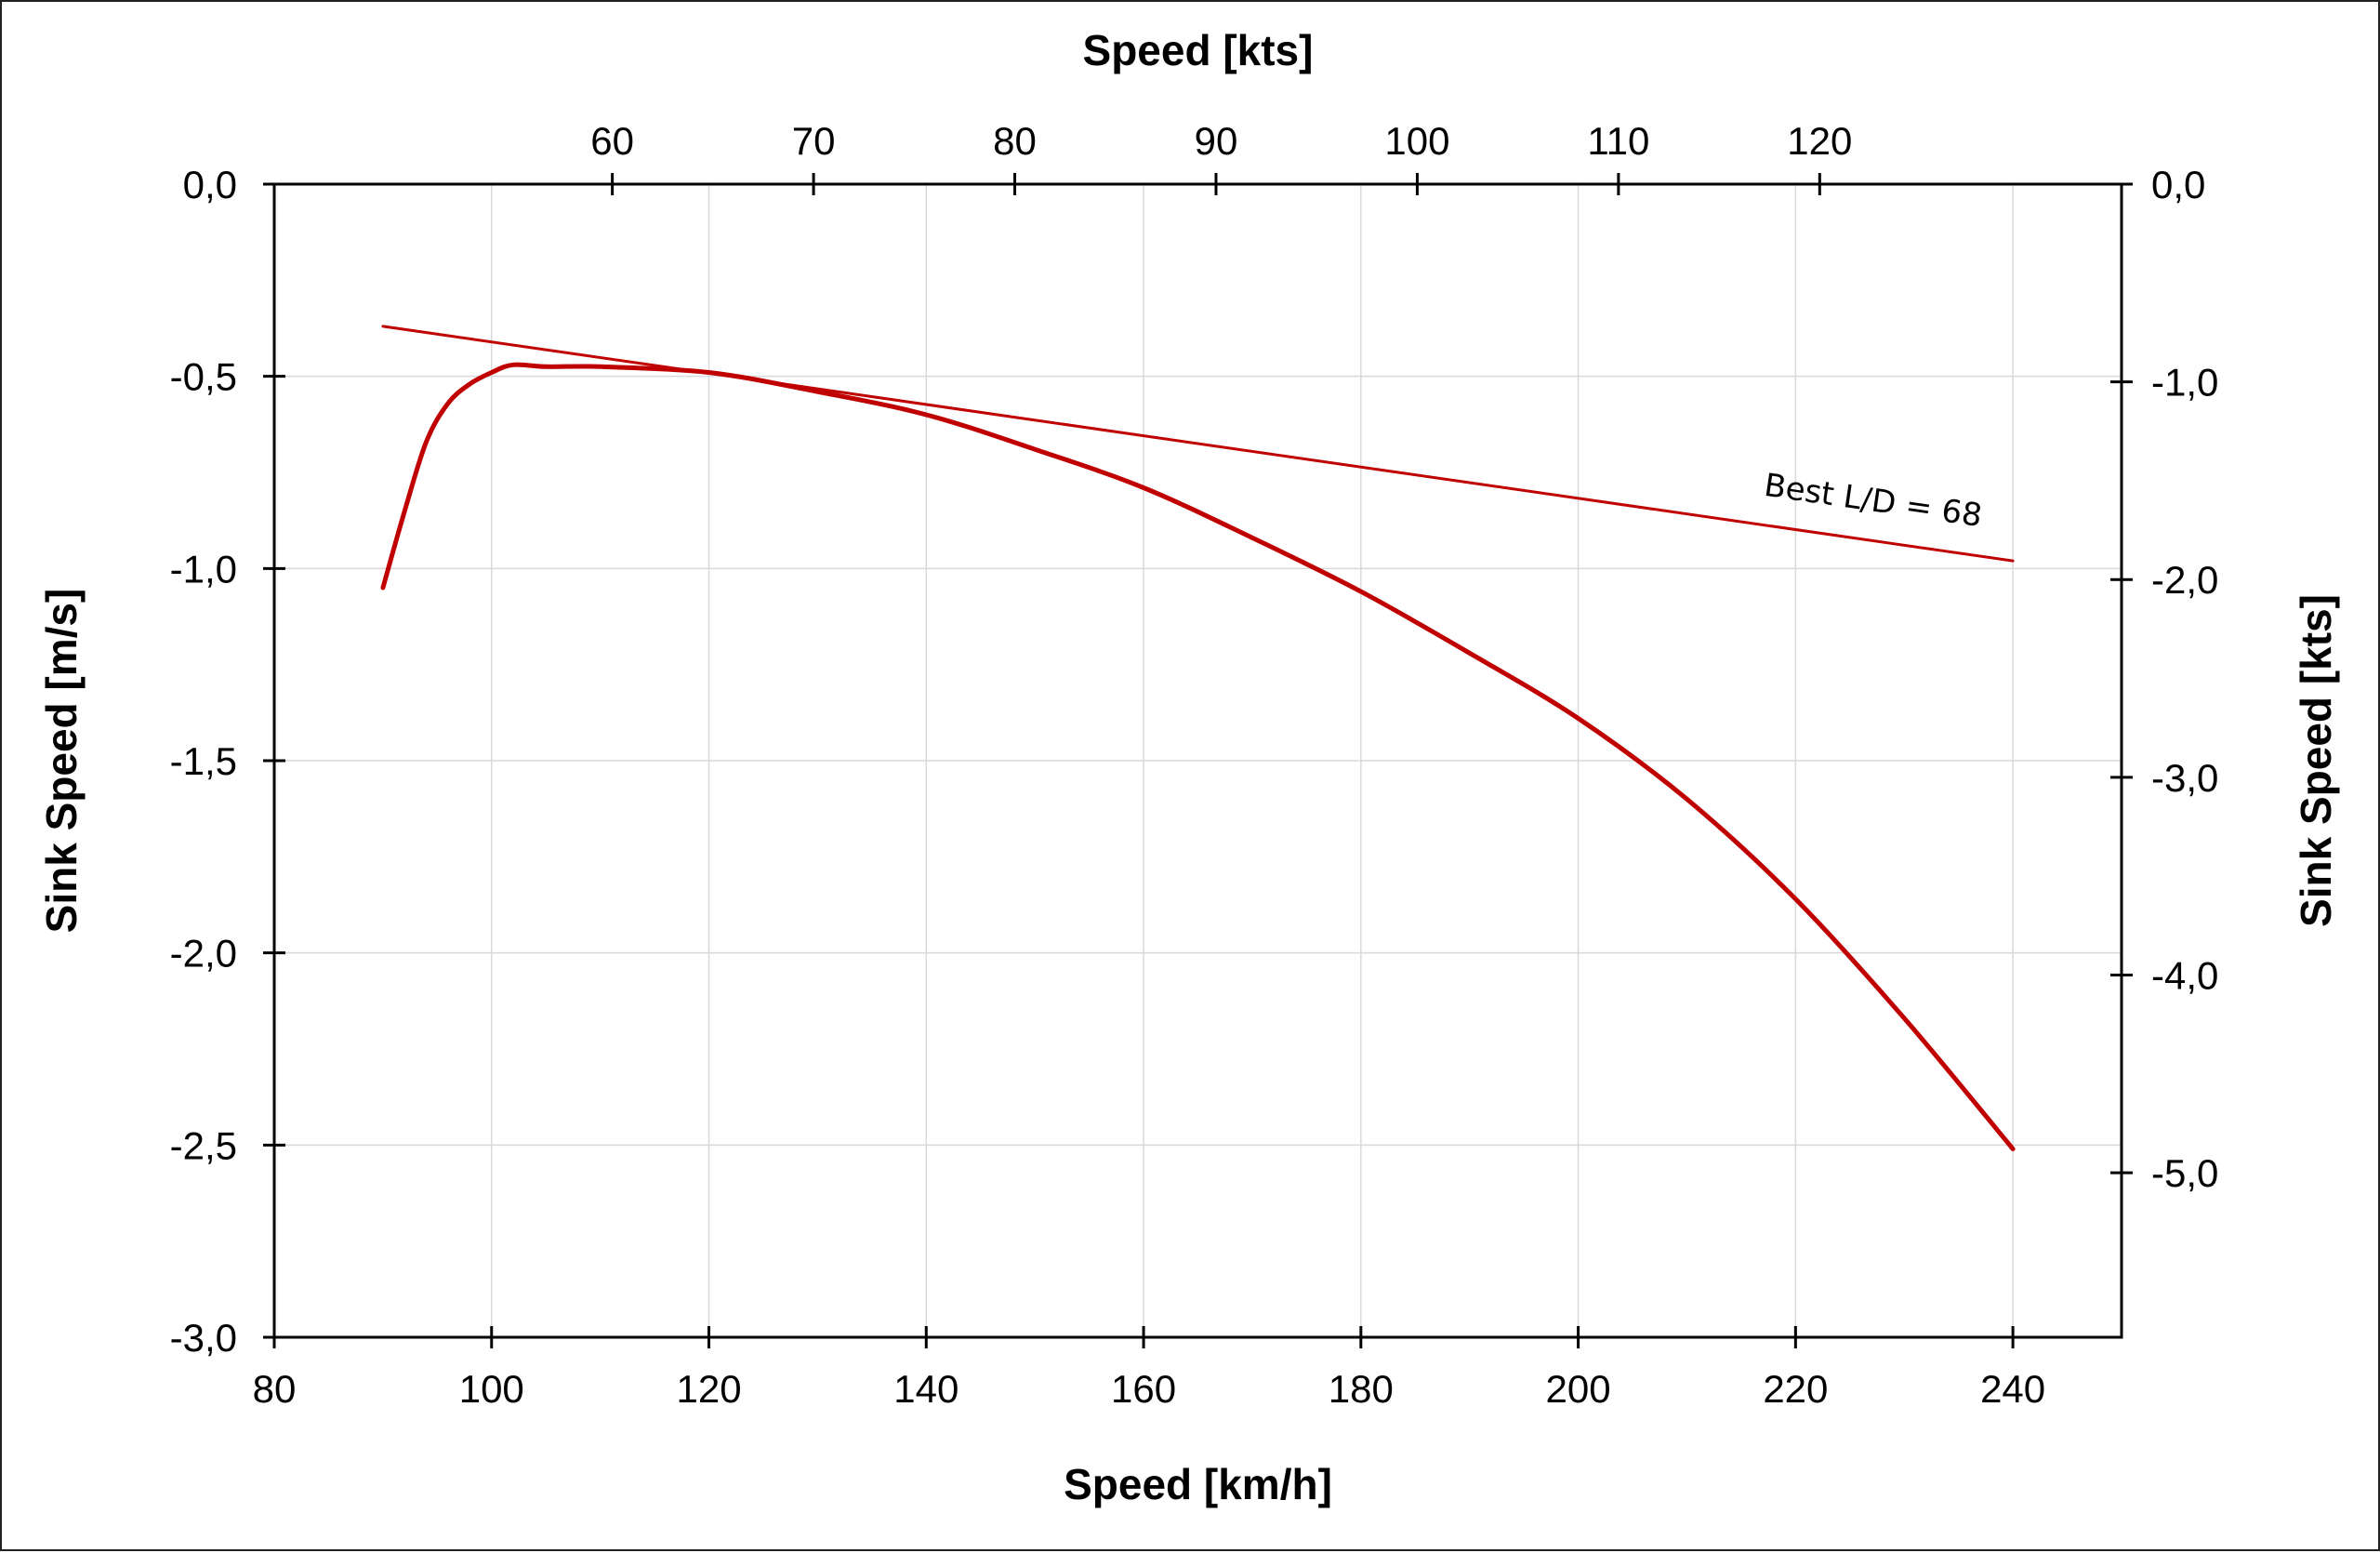 This screenshot has width=2380, height=1553. Describe the element at coordinates (1198, 50) in the screenshot. I see `x2-axis-title: Speed [kts]` at that location.